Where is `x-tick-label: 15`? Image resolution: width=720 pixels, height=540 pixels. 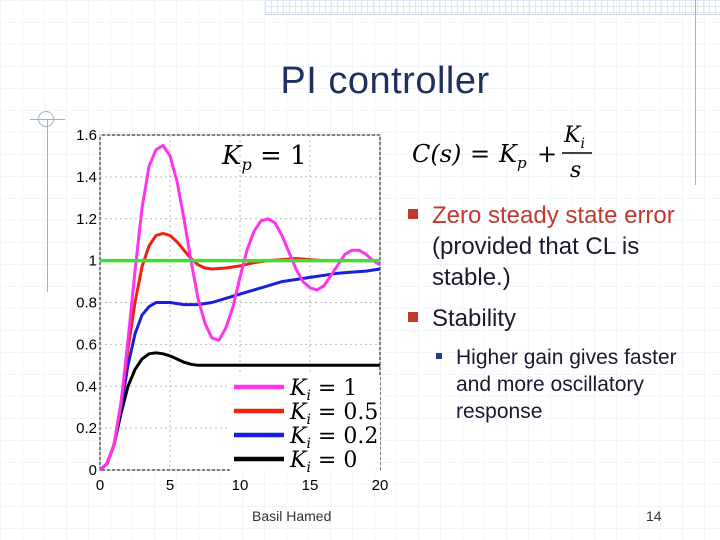 x-tick-label: 15 is located at coordinates (310, 485).